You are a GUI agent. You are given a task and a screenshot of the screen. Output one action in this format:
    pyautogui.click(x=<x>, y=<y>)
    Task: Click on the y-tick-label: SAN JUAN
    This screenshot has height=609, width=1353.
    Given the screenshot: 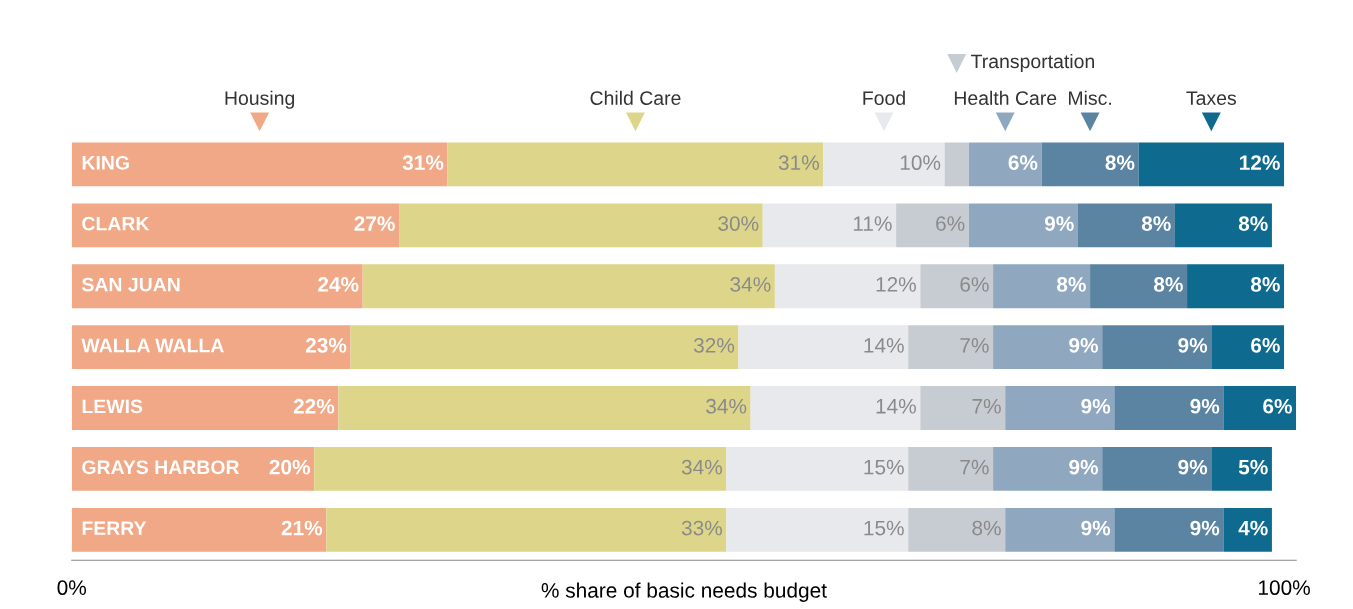 What is the action you would take?
    pyautogui.click(x=130, y=284)
    